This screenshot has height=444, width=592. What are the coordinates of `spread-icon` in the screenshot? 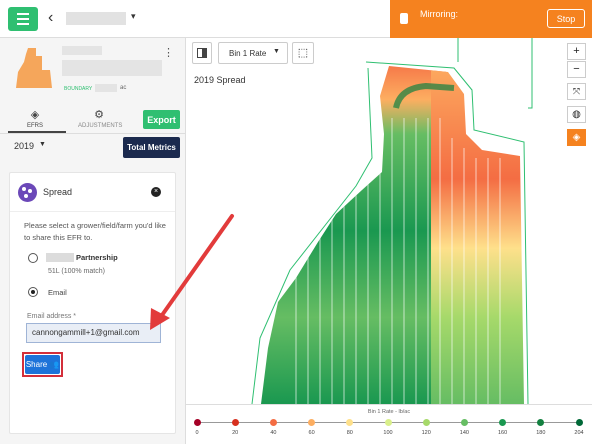 It's located at (27, 192).